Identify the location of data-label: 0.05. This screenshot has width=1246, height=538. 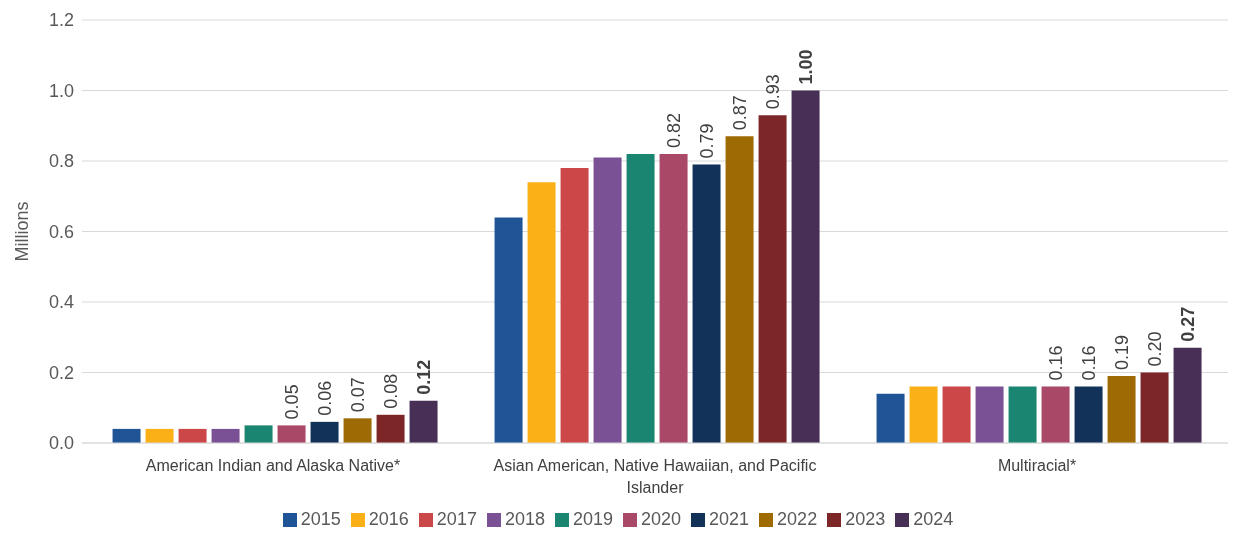
(291, 402).